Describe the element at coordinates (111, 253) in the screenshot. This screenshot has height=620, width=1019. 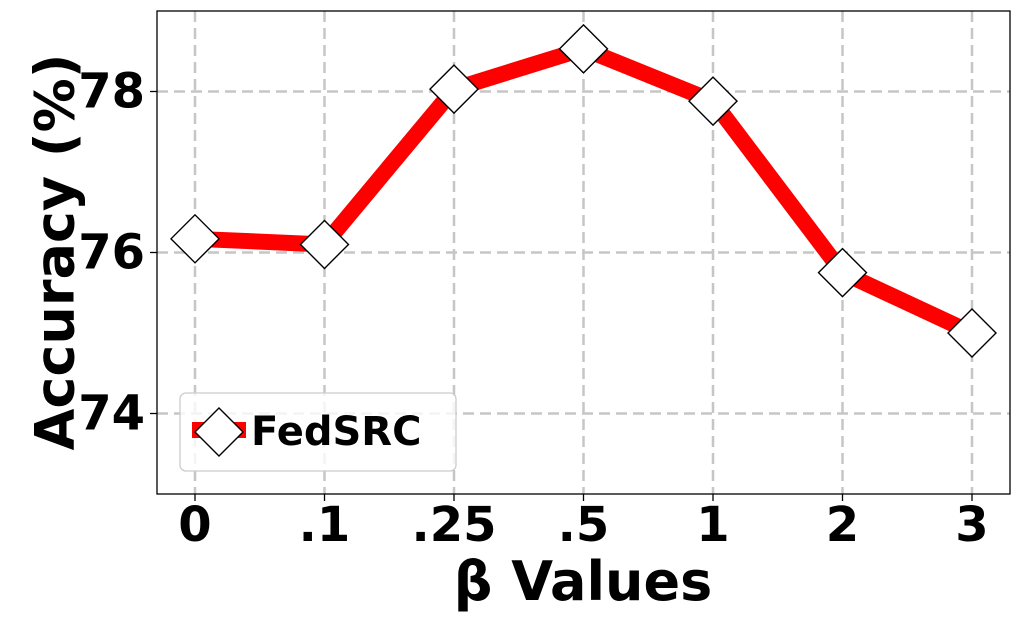
I see `y-tick-label: 76` at that location.